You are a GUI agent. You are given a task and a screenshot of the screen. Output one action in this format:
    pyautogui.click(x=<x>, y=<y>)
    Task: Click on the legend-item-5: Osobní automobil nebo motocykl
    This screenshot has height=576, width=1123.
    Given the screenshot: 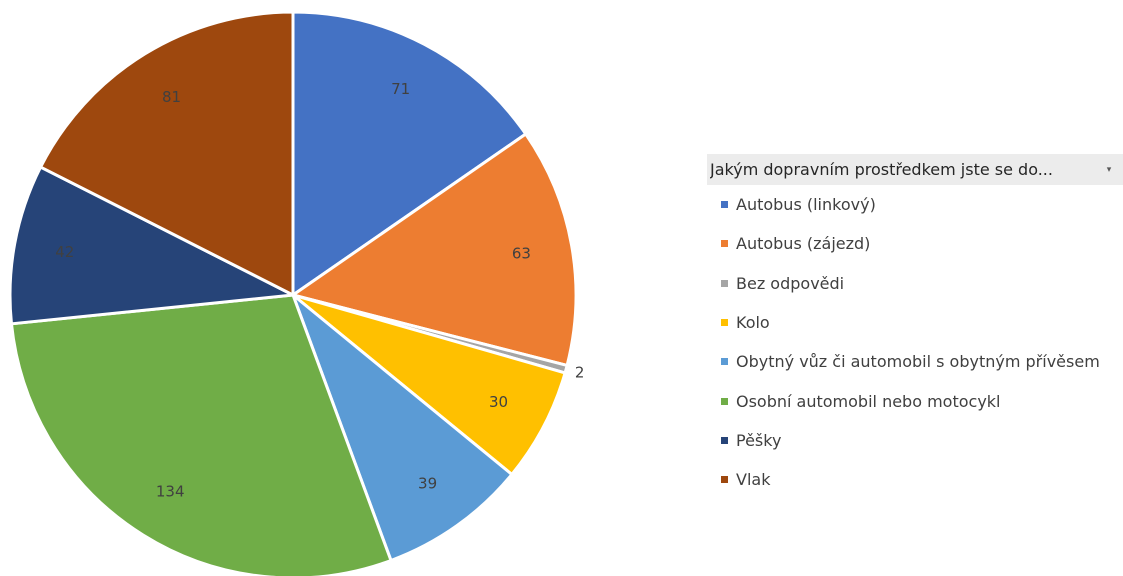 What is the action you would take?
    pyautogui.click(x=915, y=400)
    